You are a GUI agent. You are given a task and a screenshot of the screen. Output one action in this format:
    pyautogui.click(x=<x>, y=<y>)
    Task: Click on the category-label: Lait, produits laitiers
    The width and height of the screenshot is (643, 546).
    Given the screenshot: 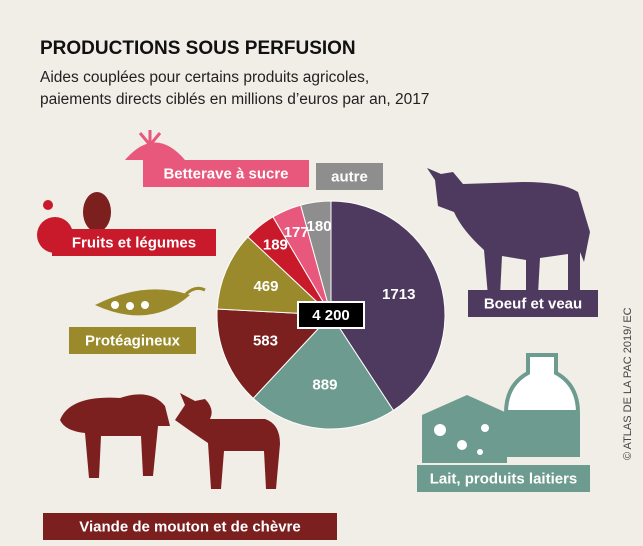 What is the action you would take?
    pyautogui.click(x=504, y=478)
    